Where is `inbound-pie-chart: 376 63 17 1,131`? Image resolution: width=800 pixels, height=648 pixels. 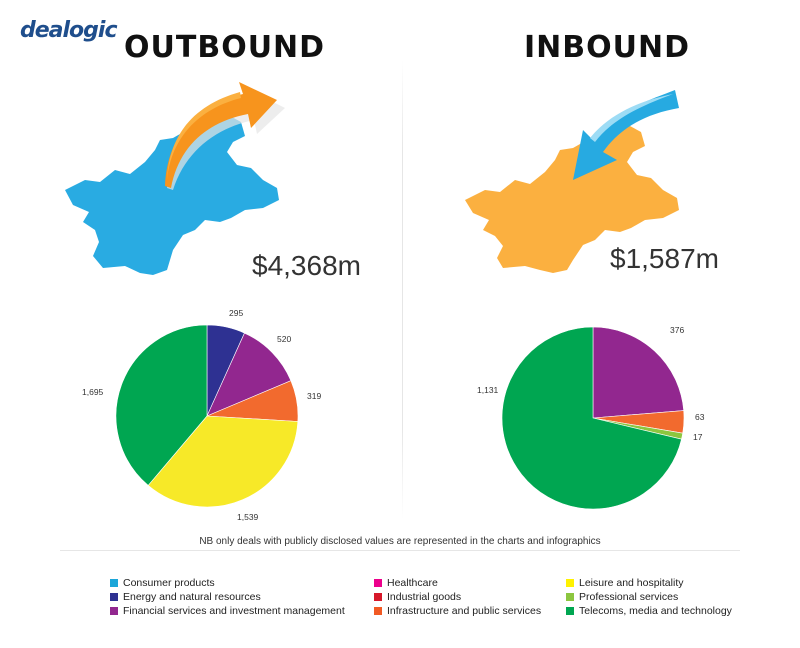
inbound-pie-chart: 376 63 17 1,131 is located at coordinates (591, 417).